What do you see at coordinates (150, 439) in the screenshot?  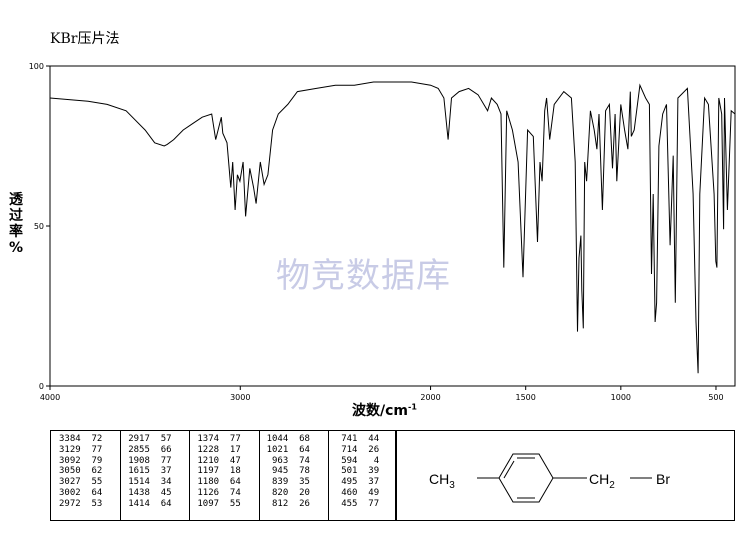 I see `peak-row: 2917 57` at bounding box center [150, 439].